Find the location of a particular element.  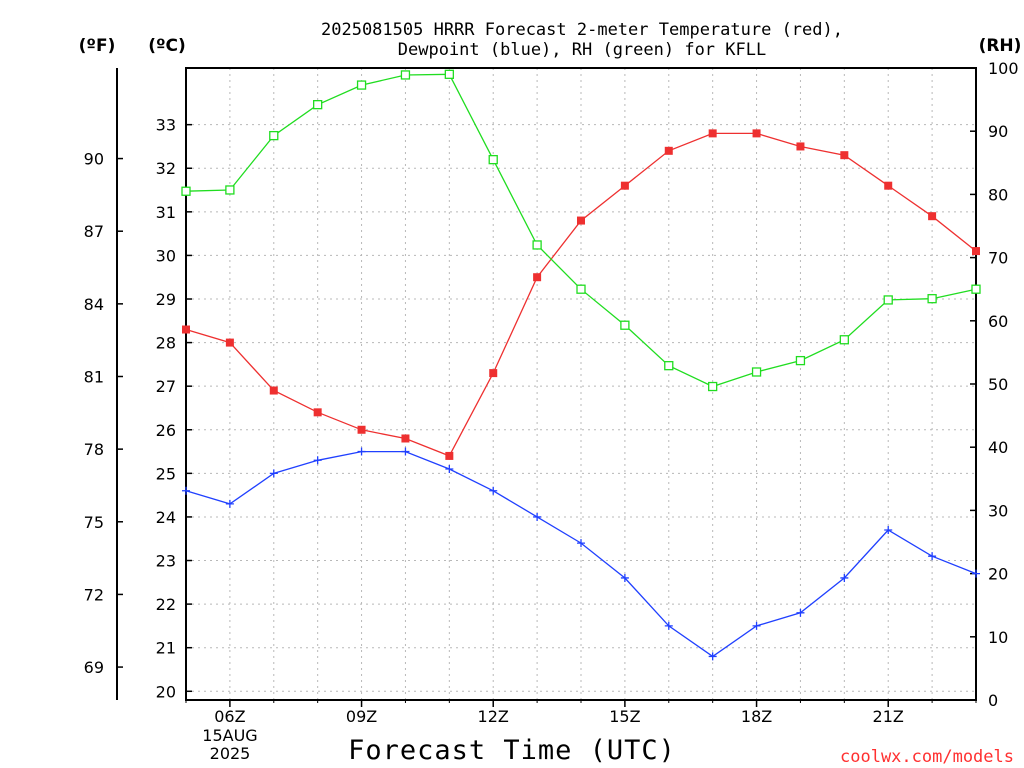

rh-tick-label: 90 is located at coordinates (998, 131).